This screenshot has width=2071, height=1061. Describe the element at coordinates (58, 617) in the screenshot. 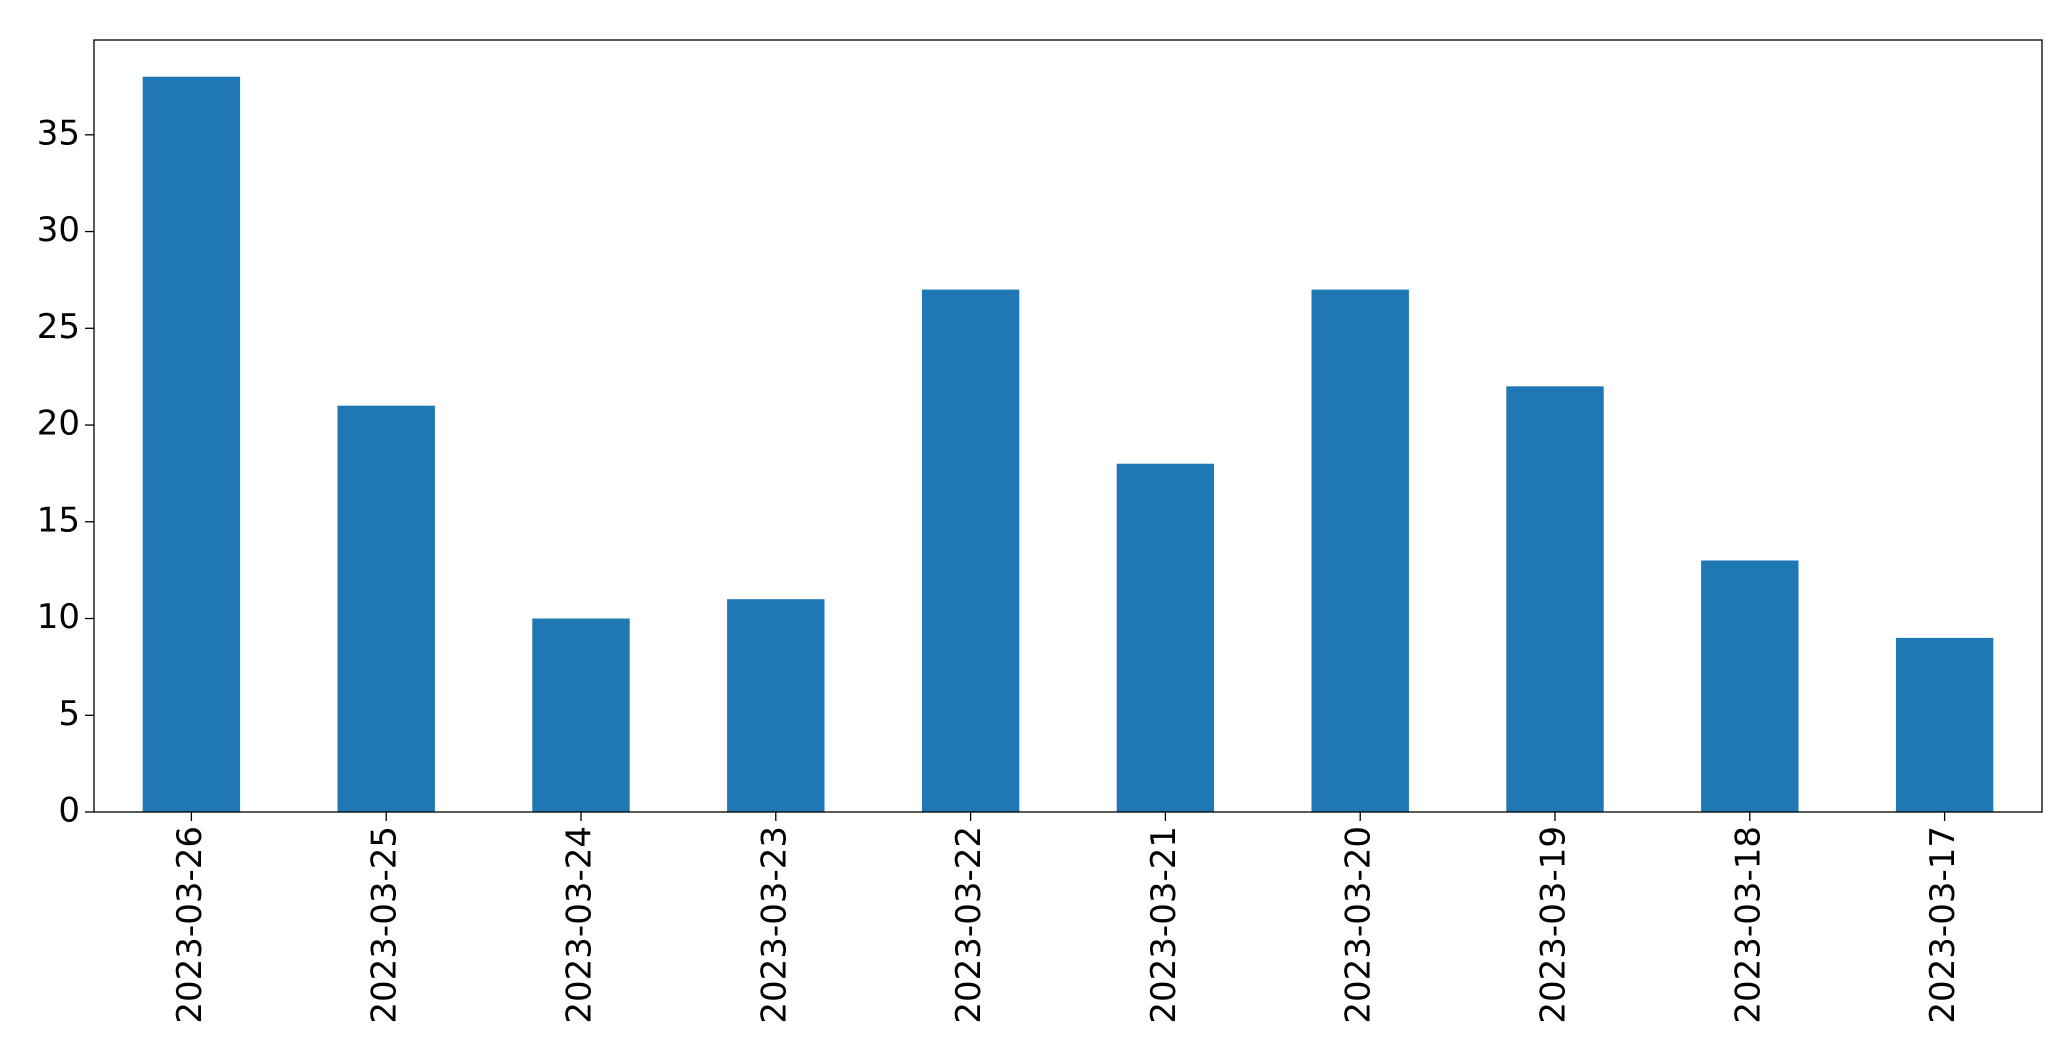

I see `y-tick-label: 10` at that location.